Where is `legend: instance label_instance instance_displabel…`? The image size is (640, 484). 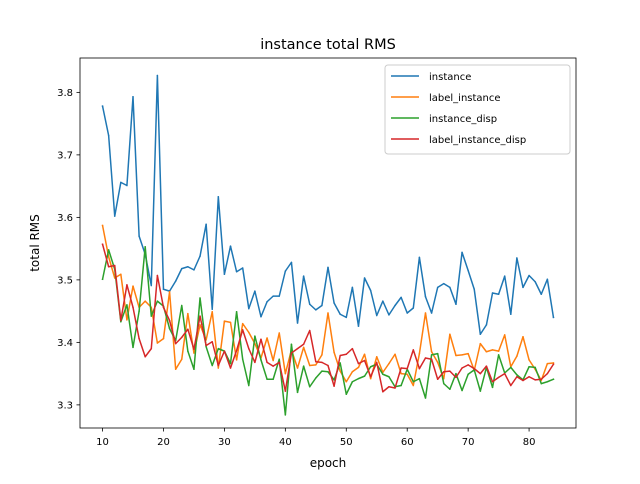 legend: instance label_instance instance_displabel… is located at coordinates (477, 109).